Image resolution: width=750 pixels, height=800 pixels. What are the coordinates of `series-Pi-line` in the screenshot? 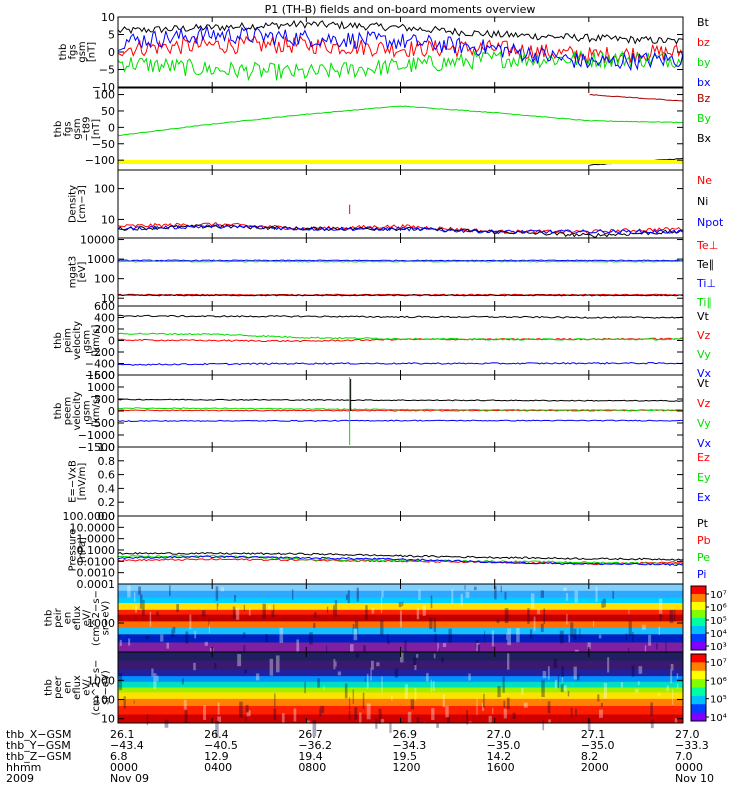 It's located at (400, 561).